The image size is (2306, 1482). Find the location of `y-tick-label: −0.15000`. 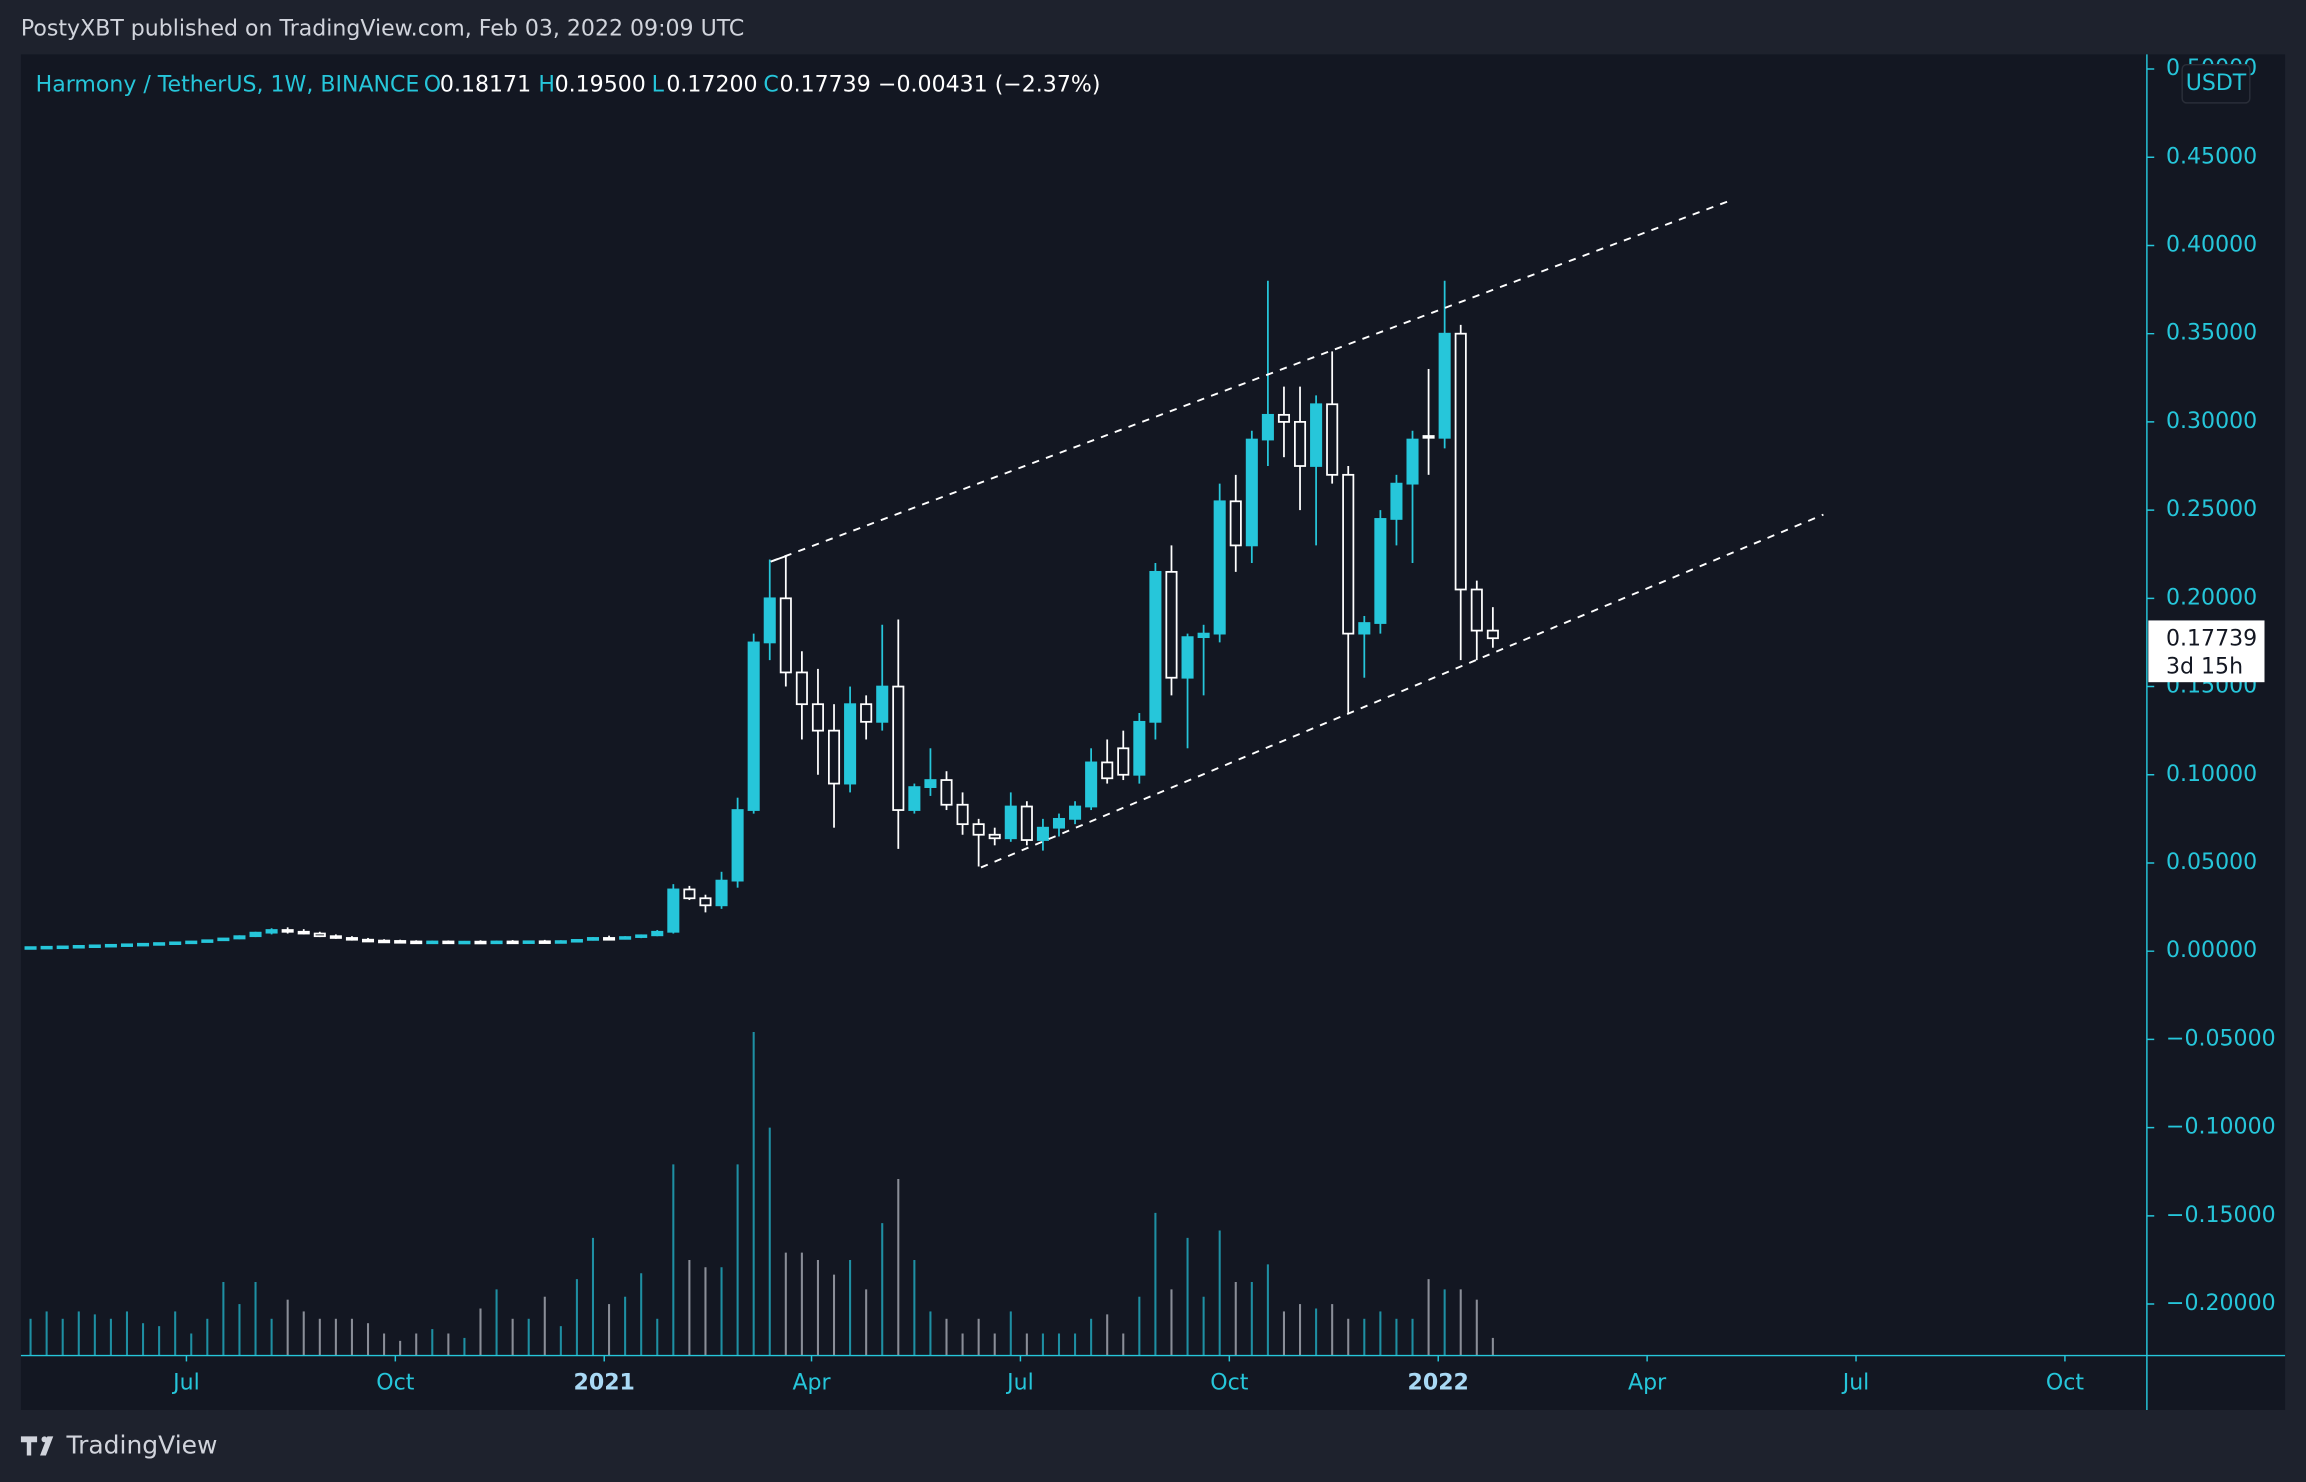

y-tick-label: −0.15000 is located at coordinates (2221, 1215).